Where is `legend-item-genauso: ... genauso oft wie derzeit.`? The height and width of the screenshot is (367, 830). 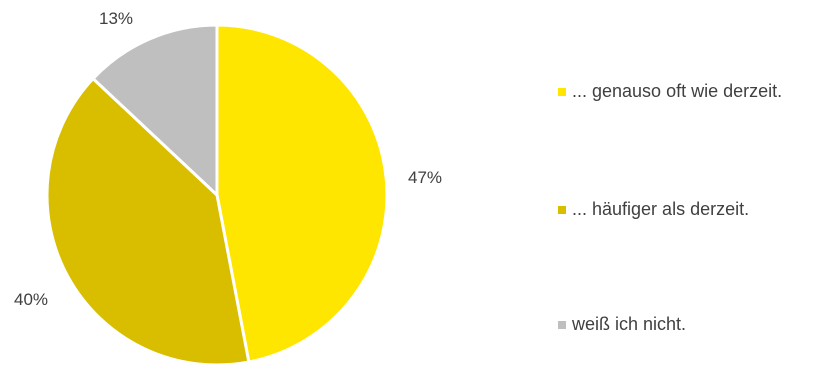 legend-item-genauso: ... genauso oft wie derzeit. is located at coordinates (670, 91).